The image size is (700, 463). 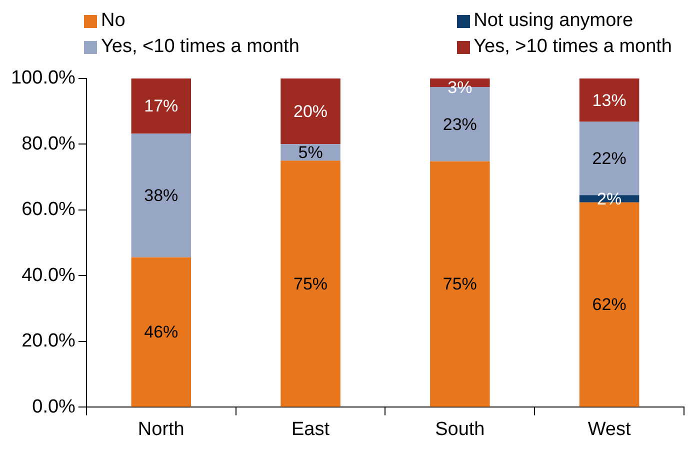 What do you see at coordinates (310, 152) in the screenshot?
I see `data-label: 5%` at bounding box center [310, 152].